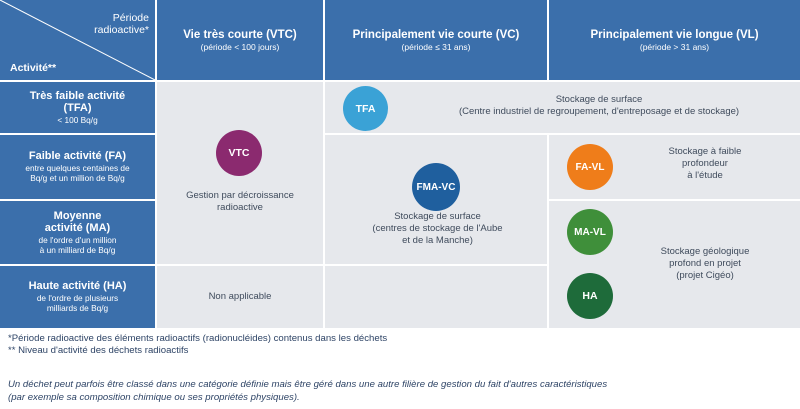 The height and width of the screenshot is (409, 800). I want to click on corner-header: Période radioactive* Activité**, so click(77, 40).